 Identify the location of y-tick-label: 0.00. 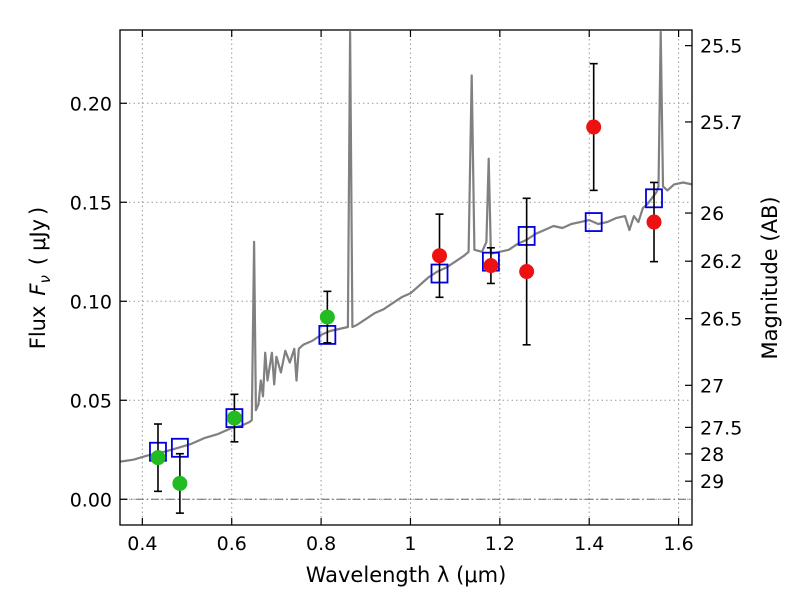
(91, 500).